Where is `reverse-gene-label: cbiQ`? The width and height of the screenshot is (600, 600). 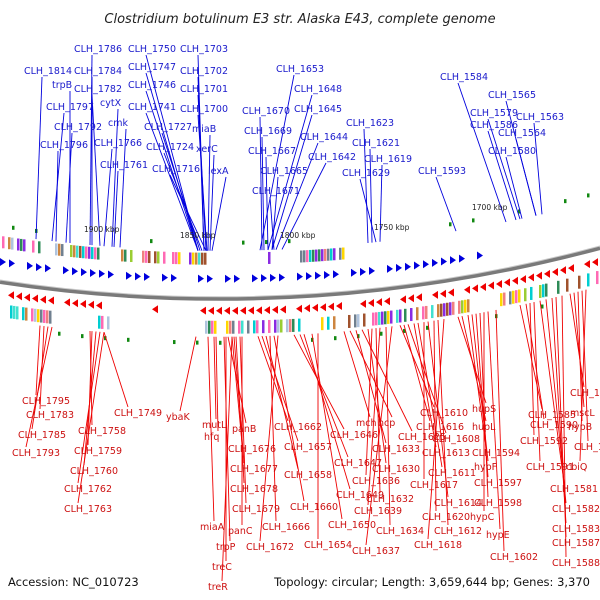 reverse-gene-label: cbiQ is located at coordinates (576, 467).